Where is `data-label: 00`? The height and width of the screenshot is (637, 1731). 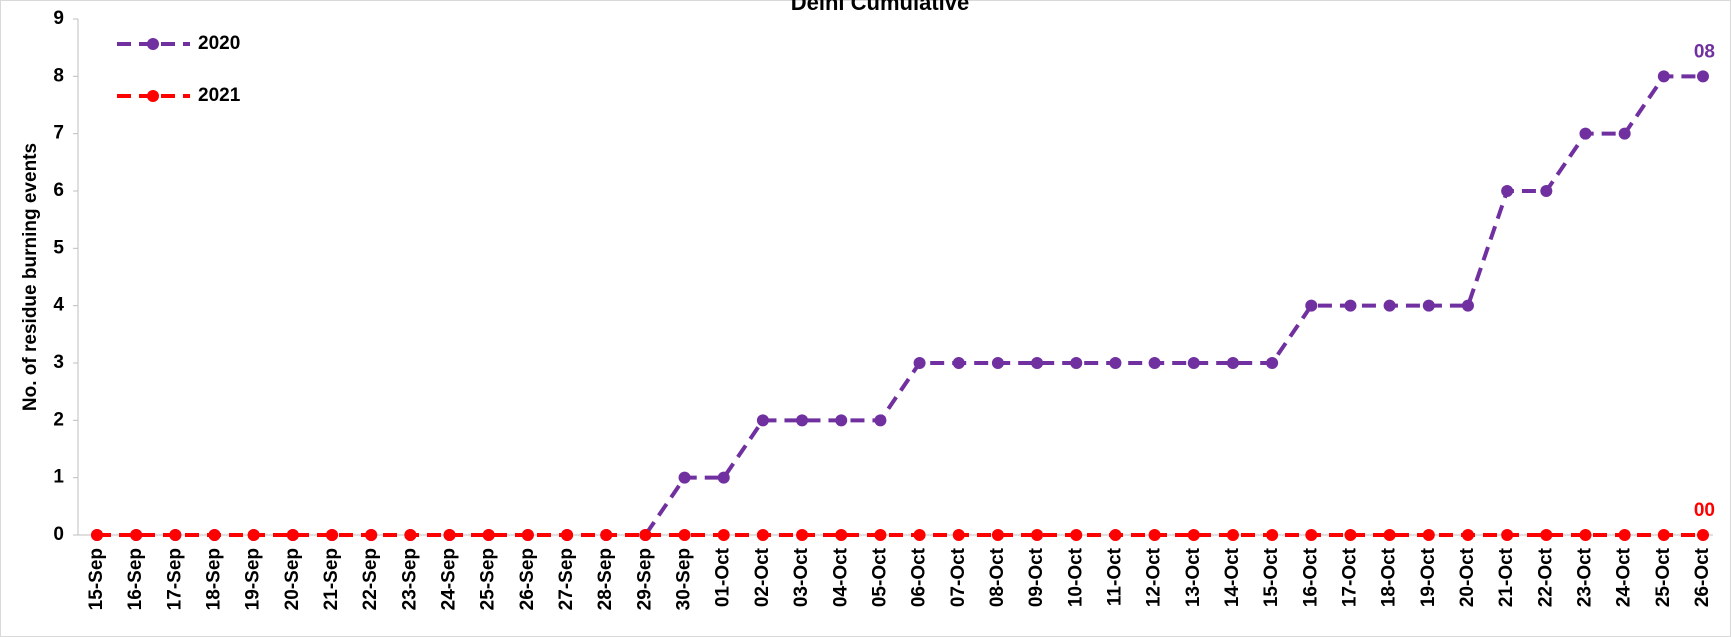
data-label: 00 is located at coordinates (1704, 510).